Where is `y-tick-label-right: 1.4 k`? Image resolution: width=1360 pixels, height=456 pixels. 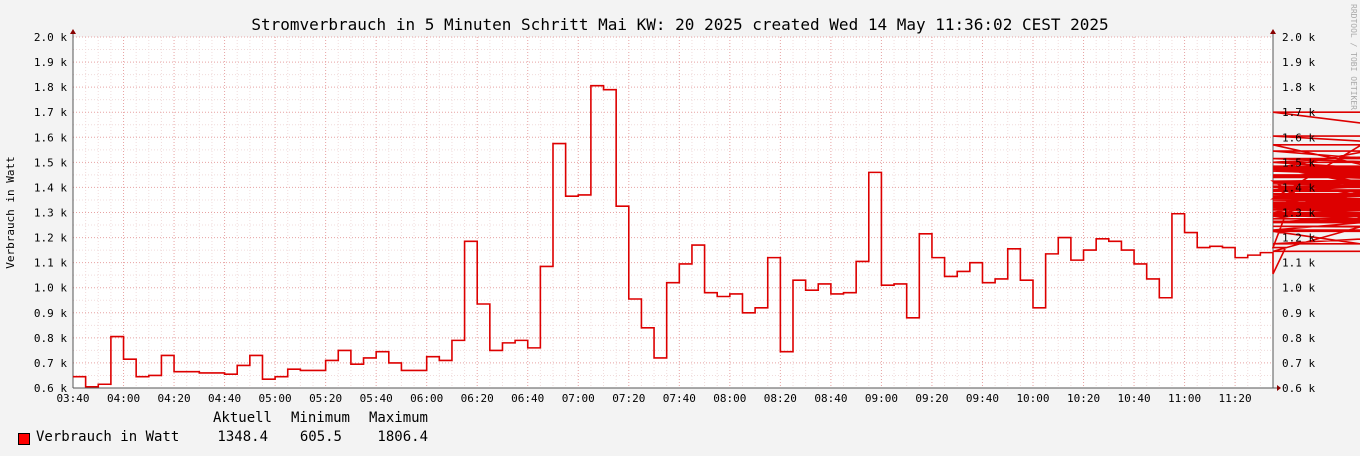 y-tick-label-right: 1.4 k is located at coordinates (1298, 187).